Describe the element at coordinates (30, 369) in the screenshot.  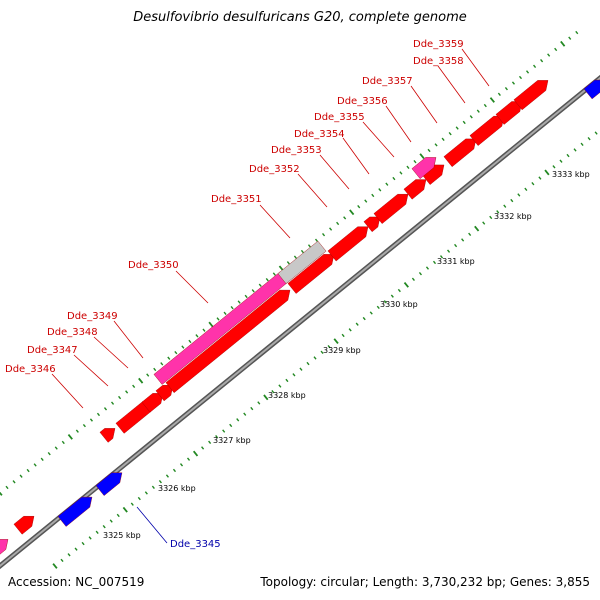
I see `gene-label-dde-3346: Dde_3346` at that location.